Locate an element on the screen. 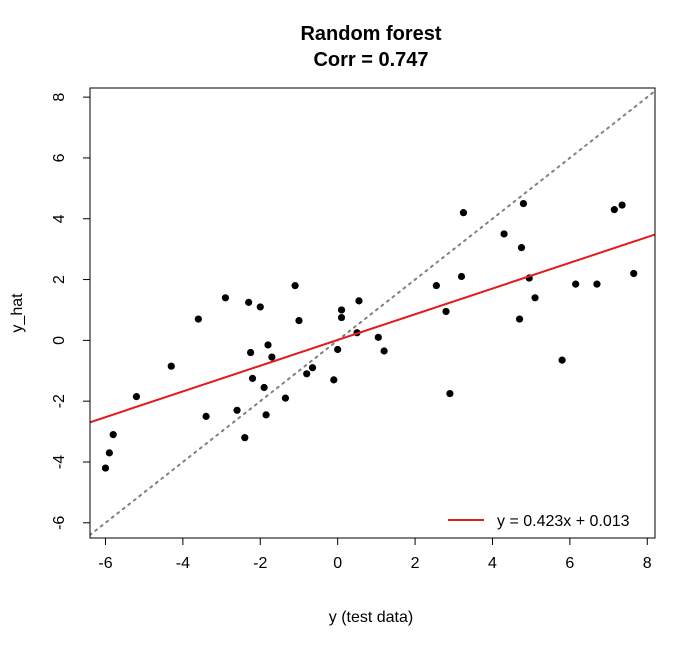 This screenshot has height=650, width=700. x-tick-label: -6 is located at coordinates (105, 563).